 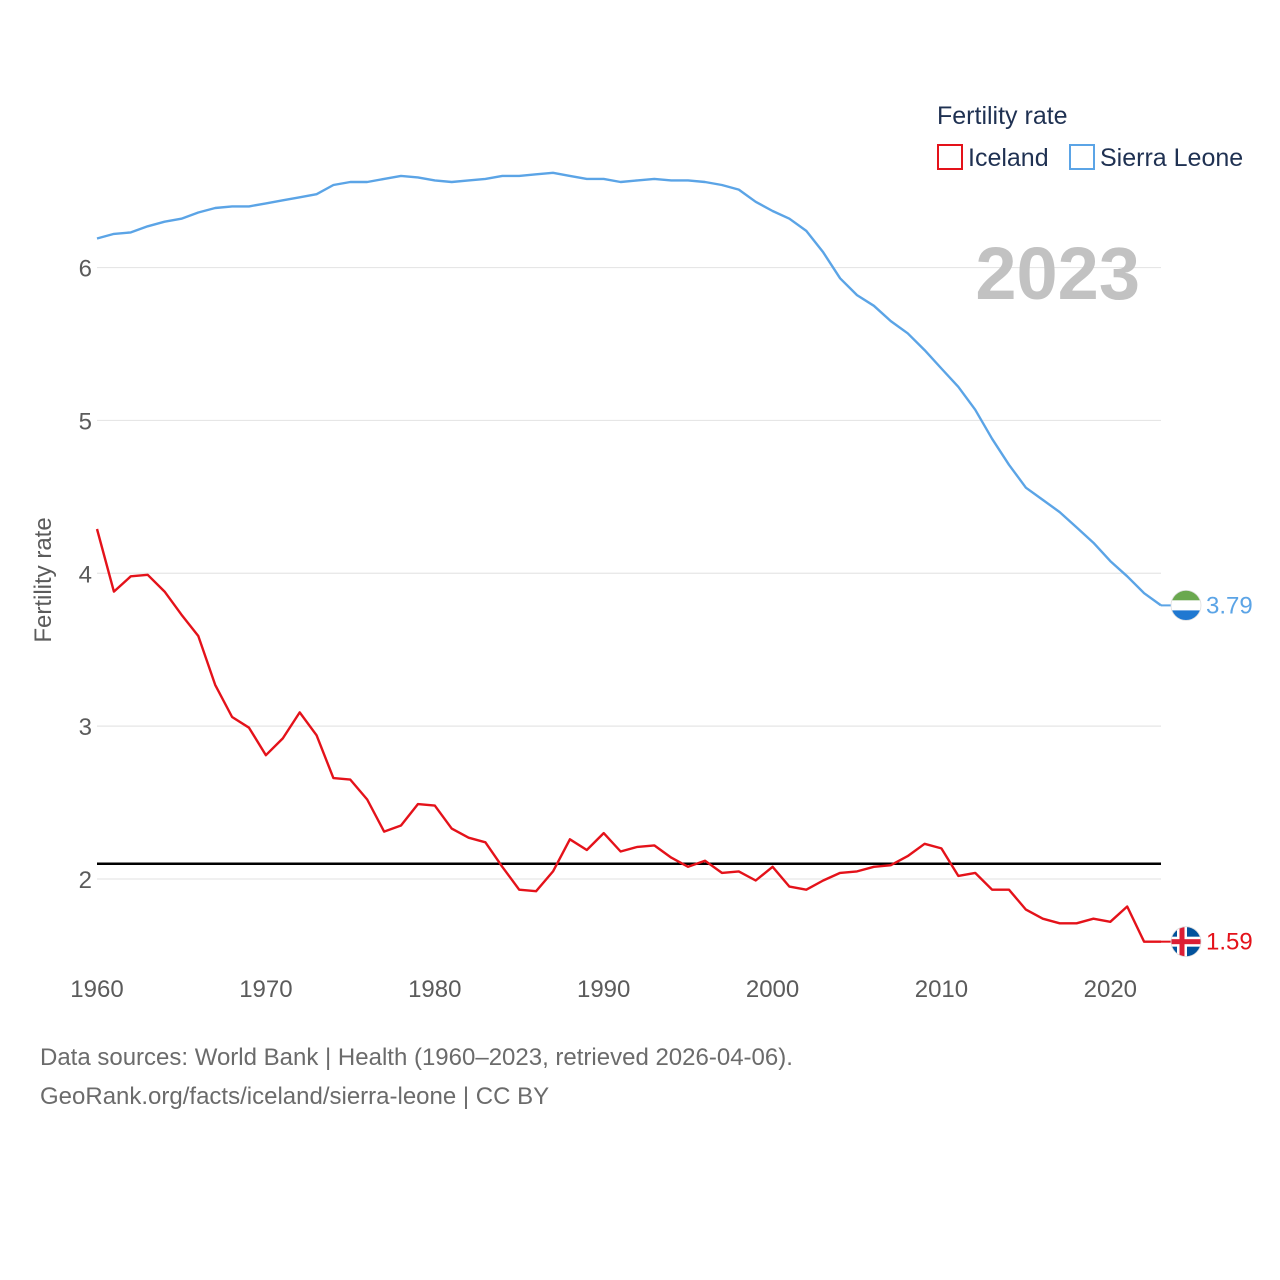 I want to click on flag-band-green, so click(x=1186, y=595).